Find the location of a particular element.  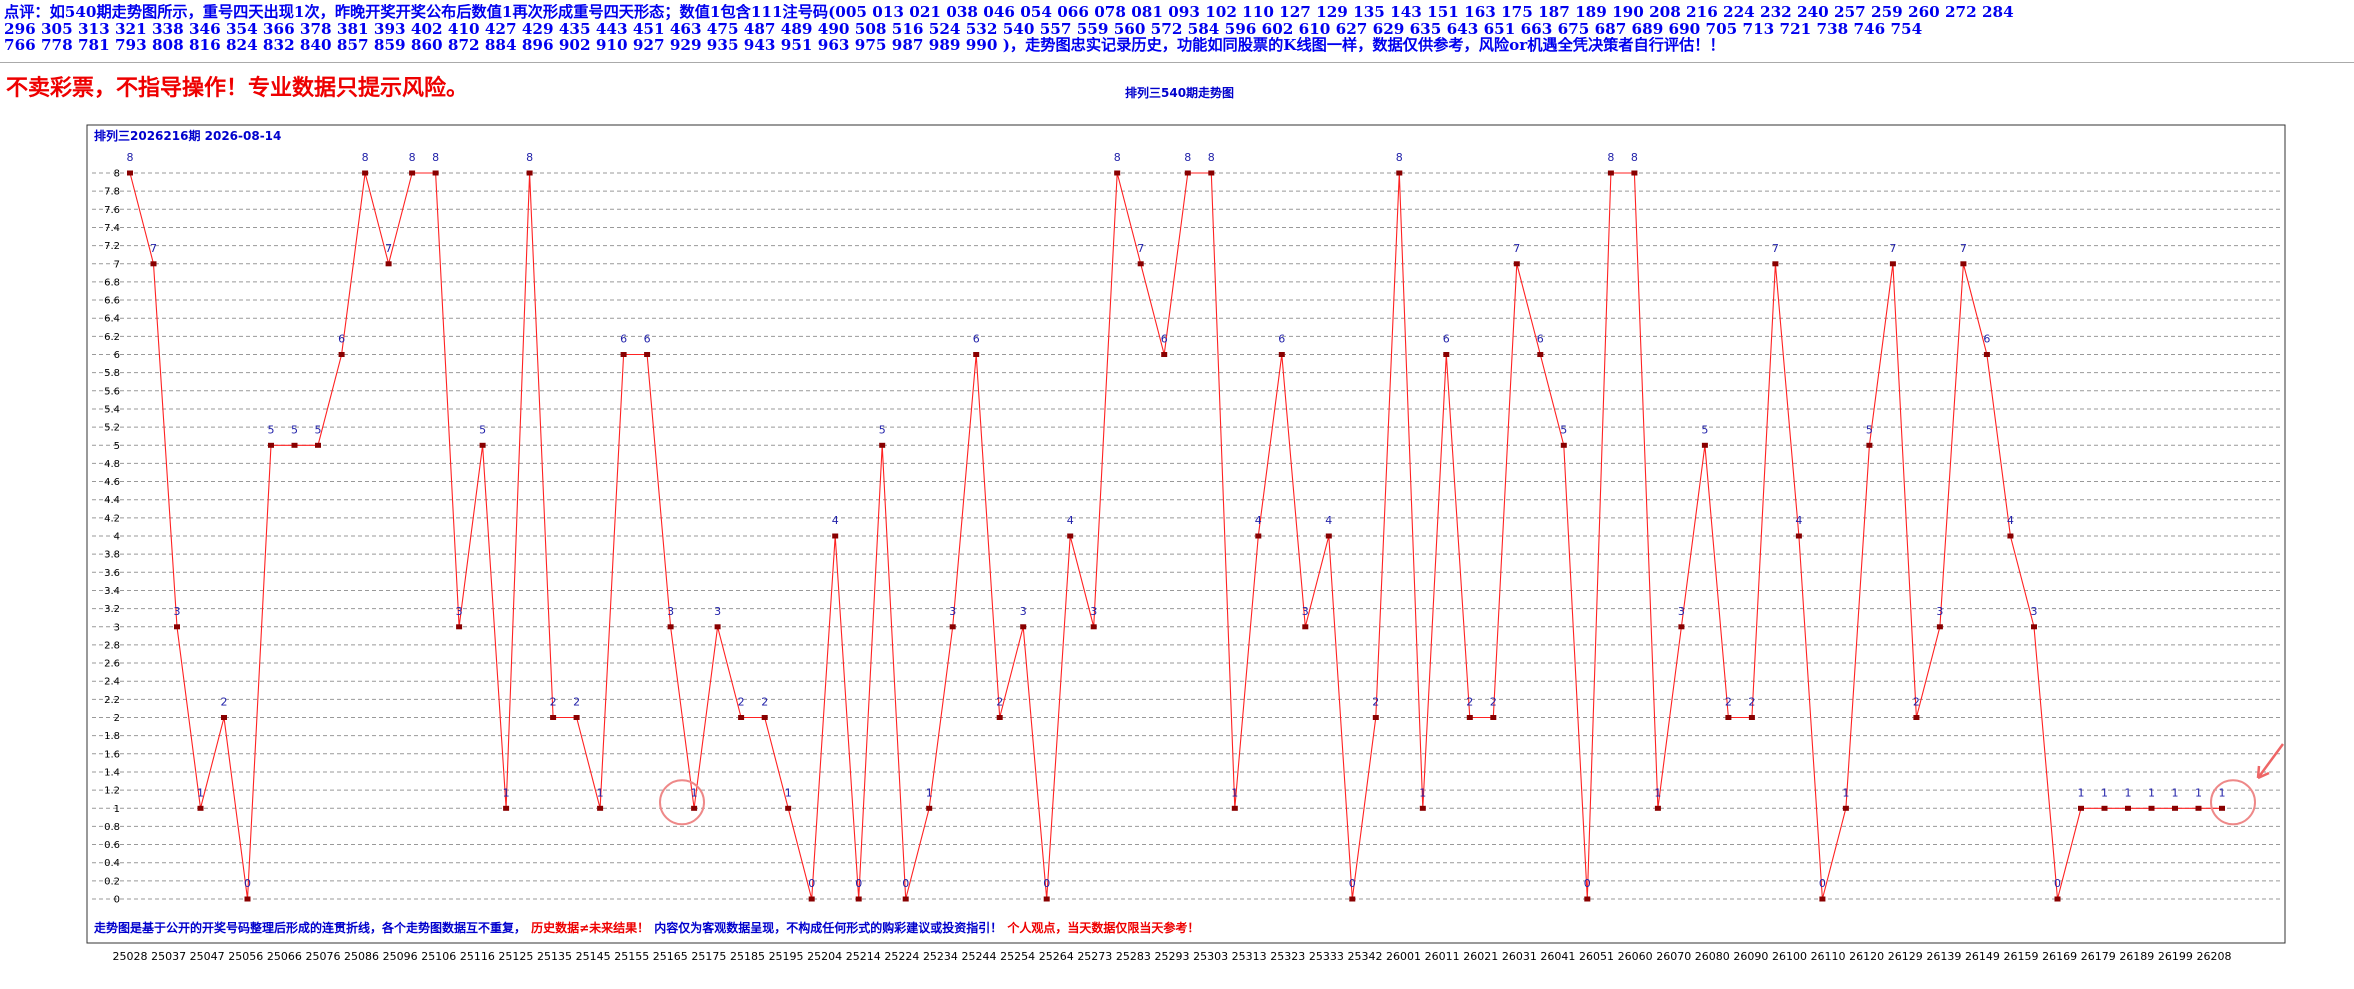

x-tick-label: 26110 is located at coordinates (1828, 956).